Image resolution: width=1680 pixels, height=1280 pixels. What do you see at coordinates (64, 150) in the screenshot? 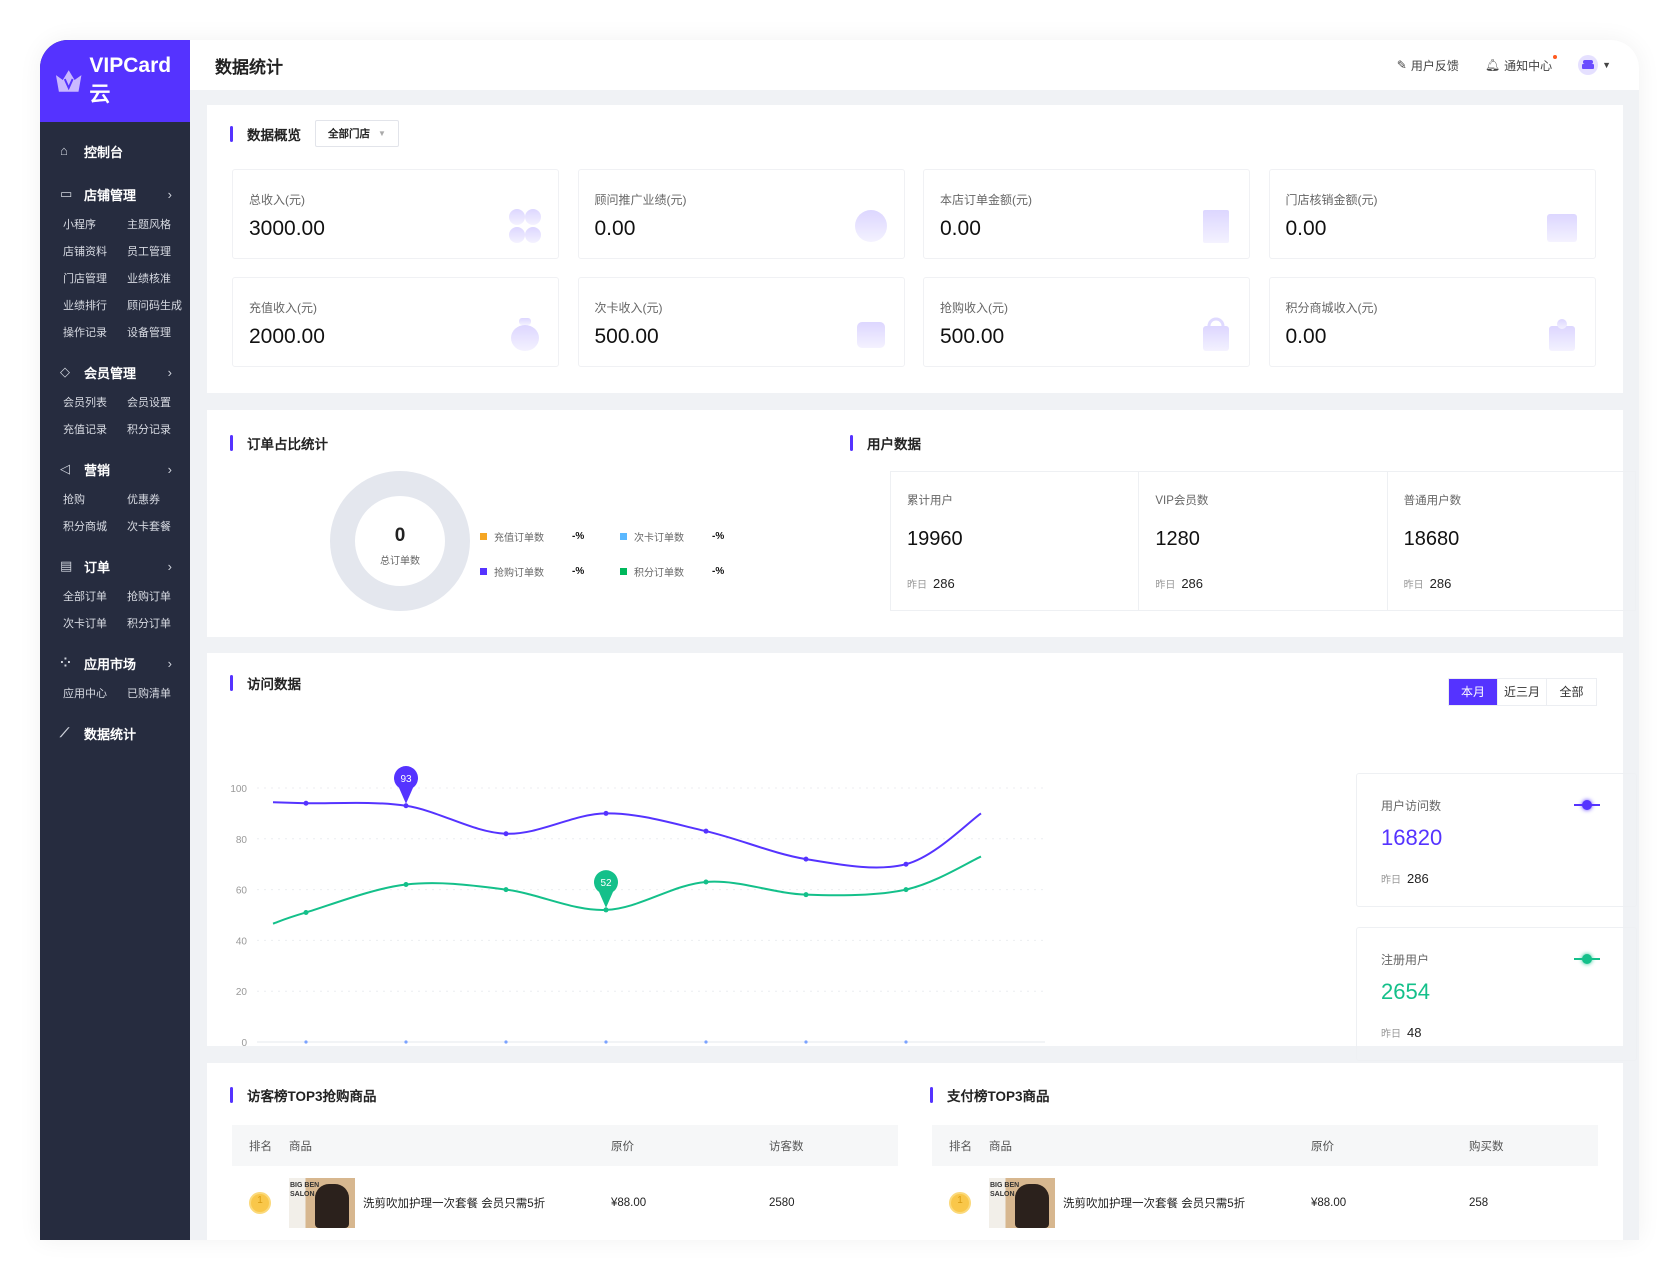
I see `home-icon: ⌂` at bounding box center [64, 150].